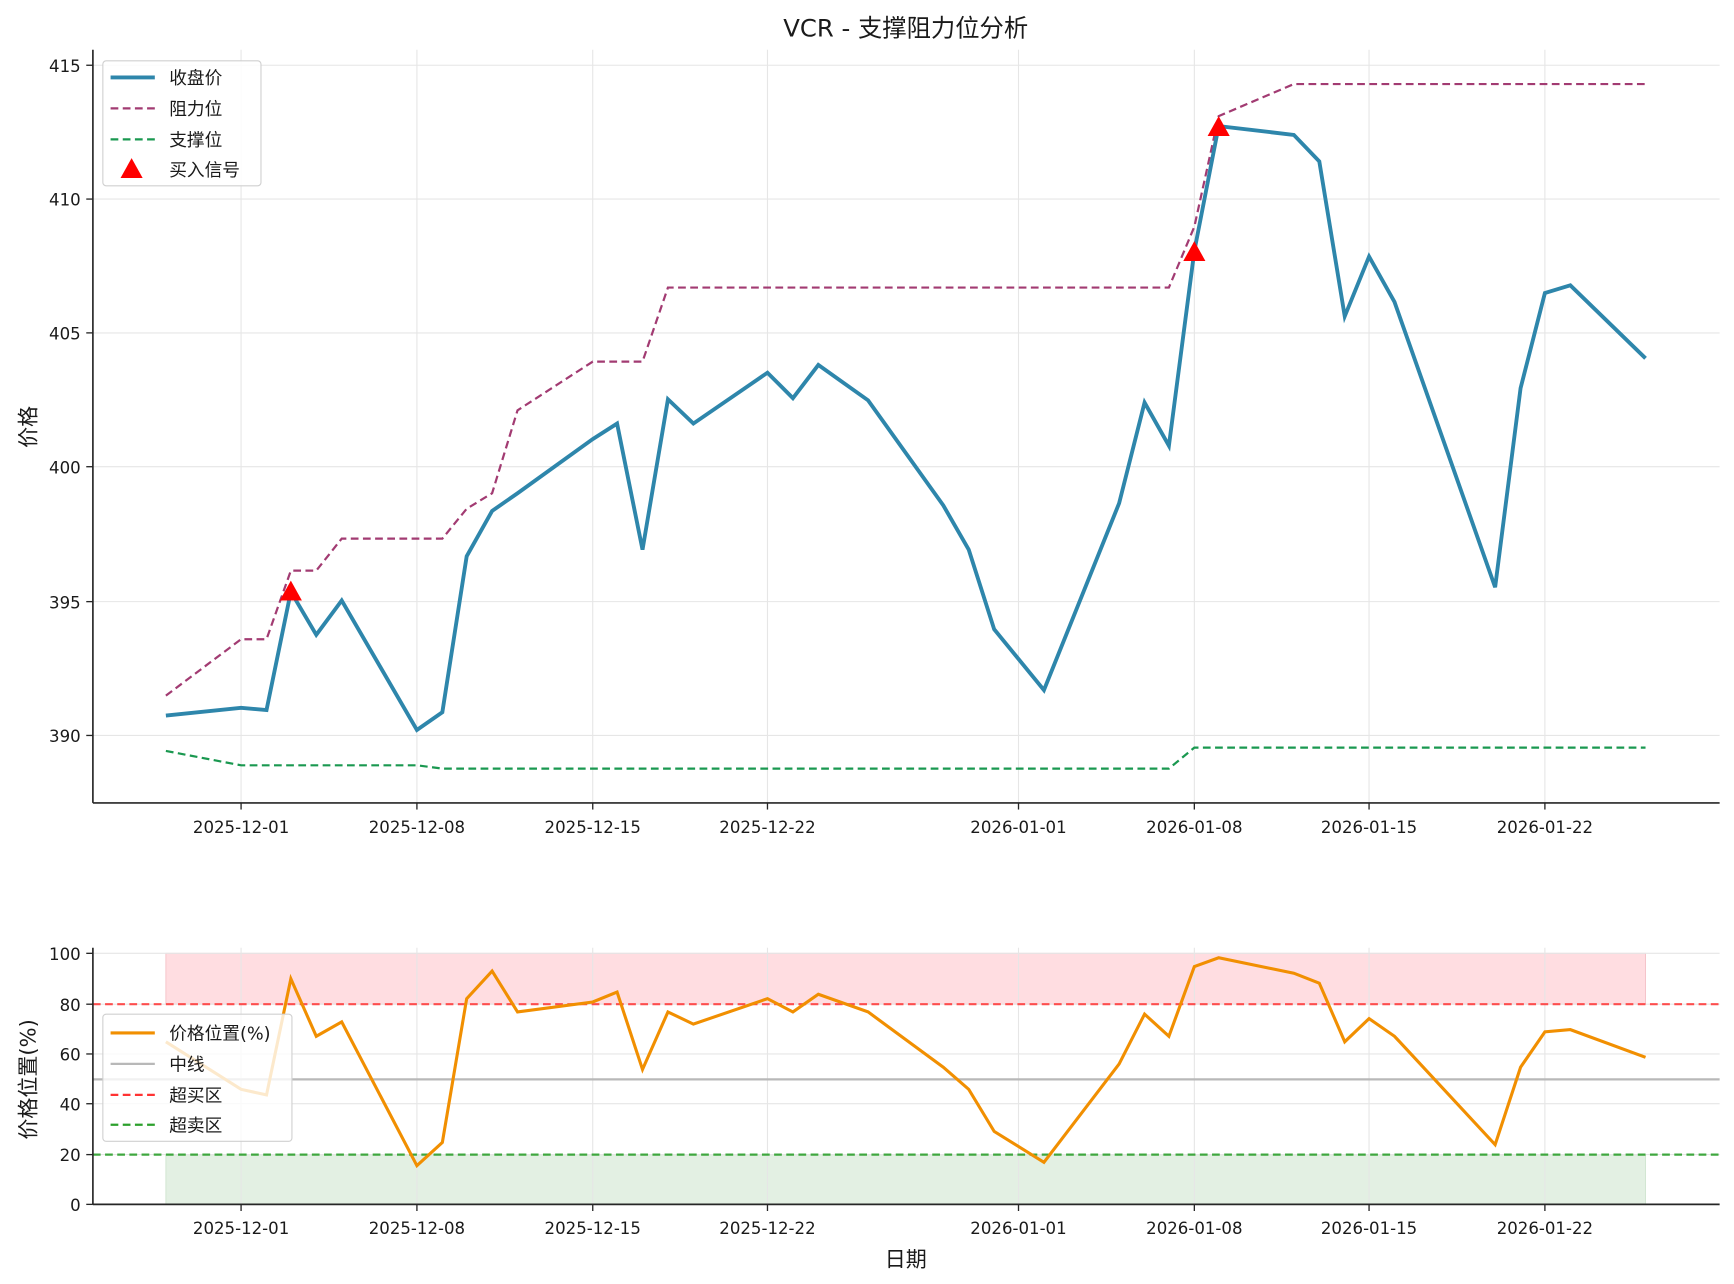  What do you see at coordinates (65, 467) in the screenshot?
I see `y-tick-label: 400` at bounding box center [65, 467].